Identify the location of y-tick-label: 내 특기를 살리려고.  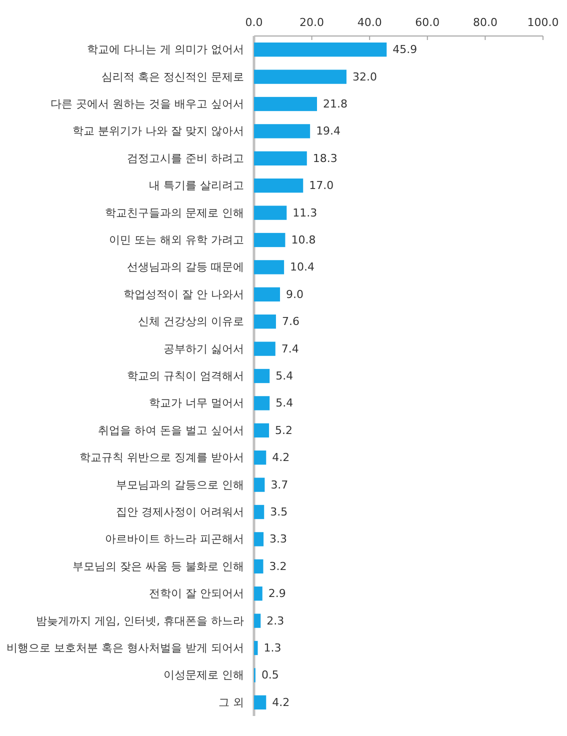
(196, 185).